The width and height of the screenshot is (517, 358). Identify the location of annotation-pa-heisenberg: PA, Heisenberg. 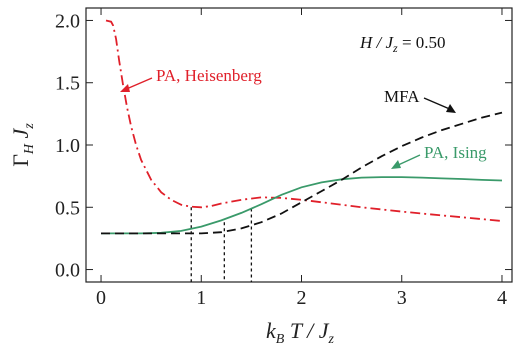
(209, 75).